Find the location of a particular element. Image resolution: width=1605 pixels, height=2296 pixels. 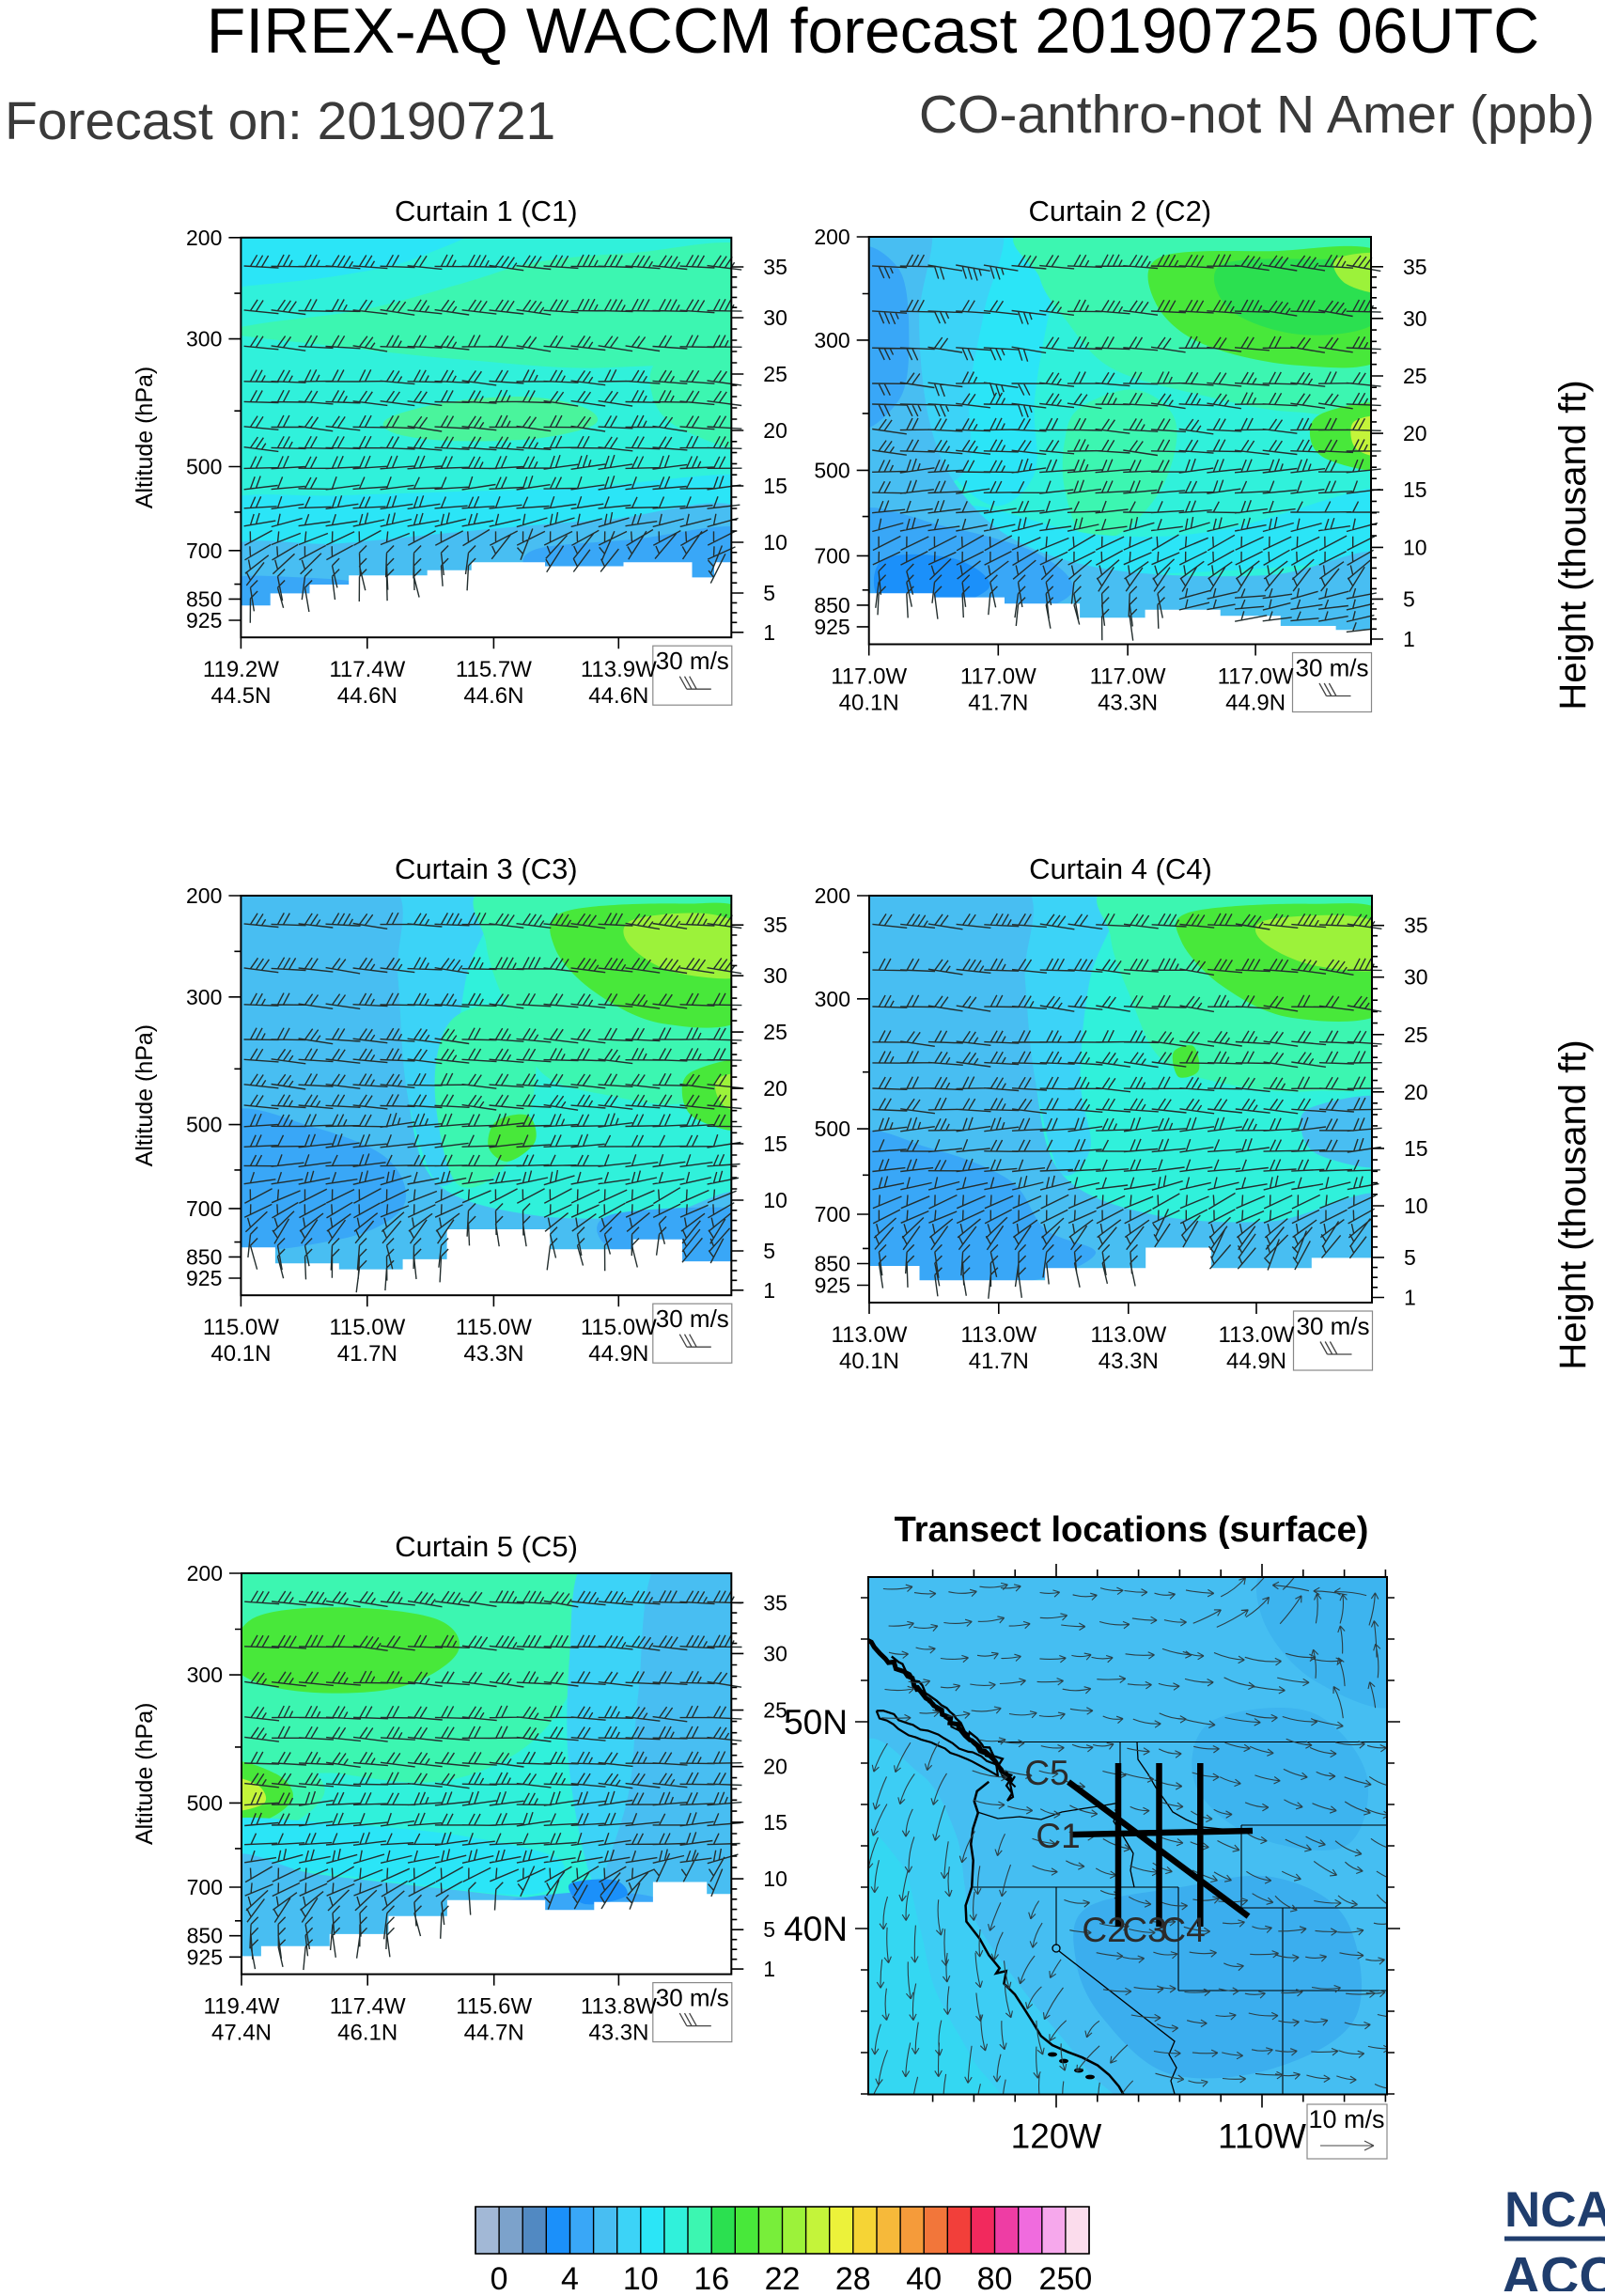

svg-text: 110W is located at coordinates (1262, 2136).